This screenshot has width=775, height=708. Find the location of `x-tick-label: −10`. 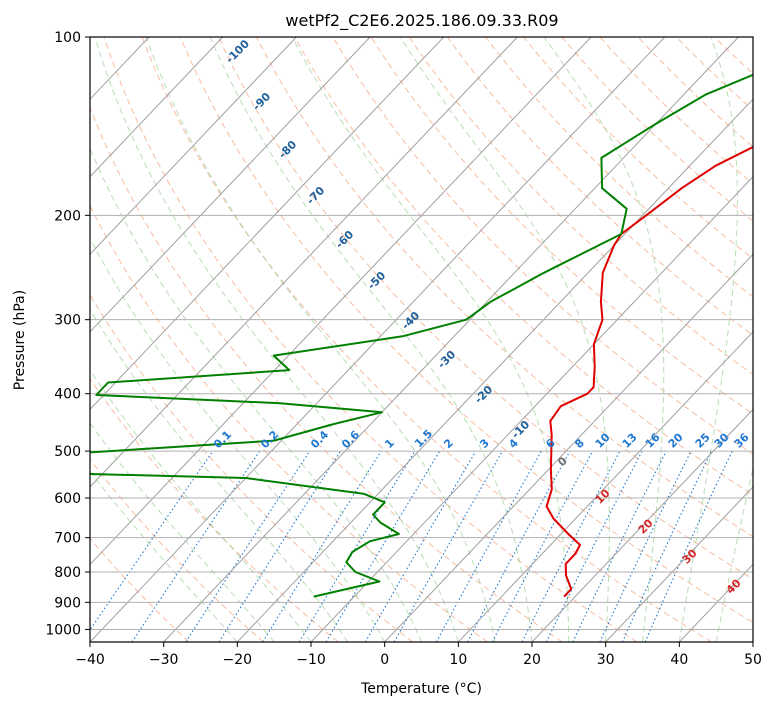

x-tick-label: −10 is located at coordinates (311, 660).